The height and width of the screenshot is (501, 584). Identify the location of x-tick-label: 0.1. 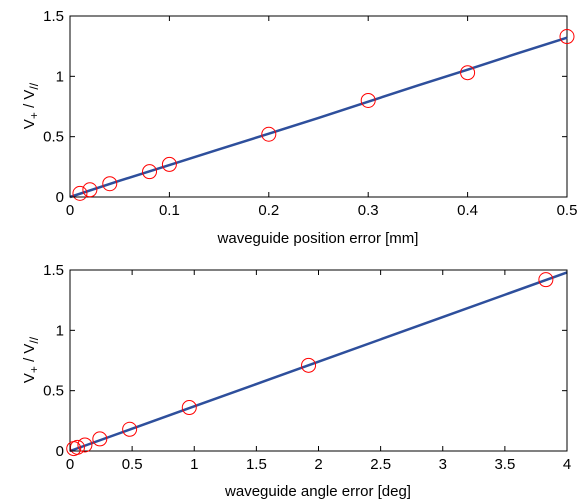
(169, 210).